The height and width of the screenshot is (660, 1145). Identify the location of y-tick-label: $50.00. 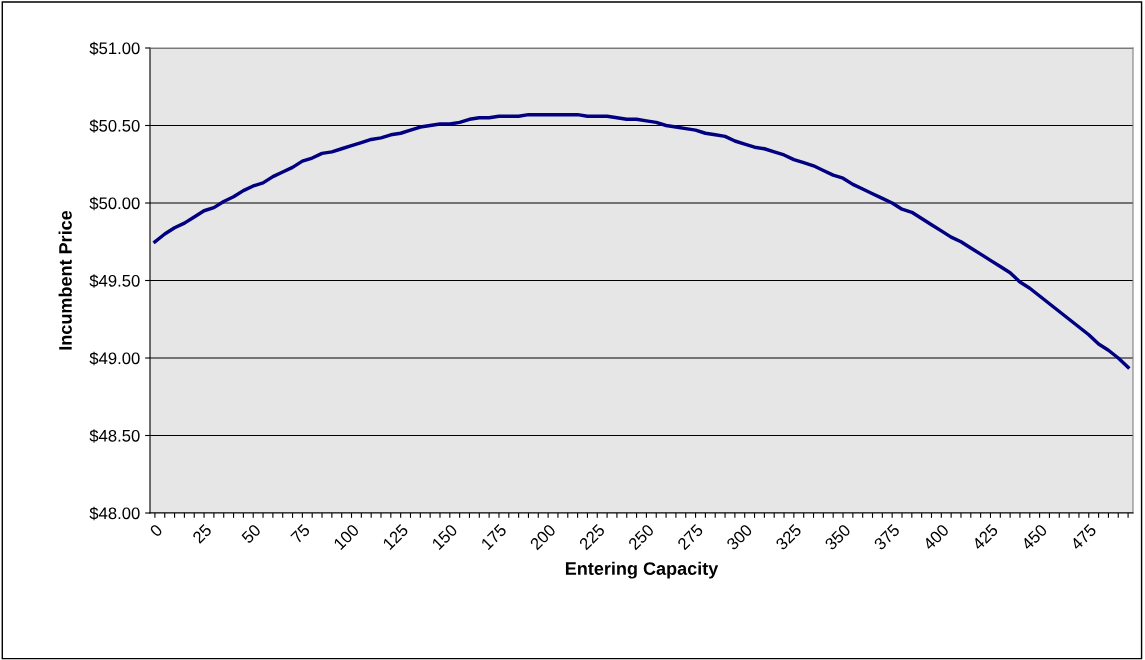
(114, 203).